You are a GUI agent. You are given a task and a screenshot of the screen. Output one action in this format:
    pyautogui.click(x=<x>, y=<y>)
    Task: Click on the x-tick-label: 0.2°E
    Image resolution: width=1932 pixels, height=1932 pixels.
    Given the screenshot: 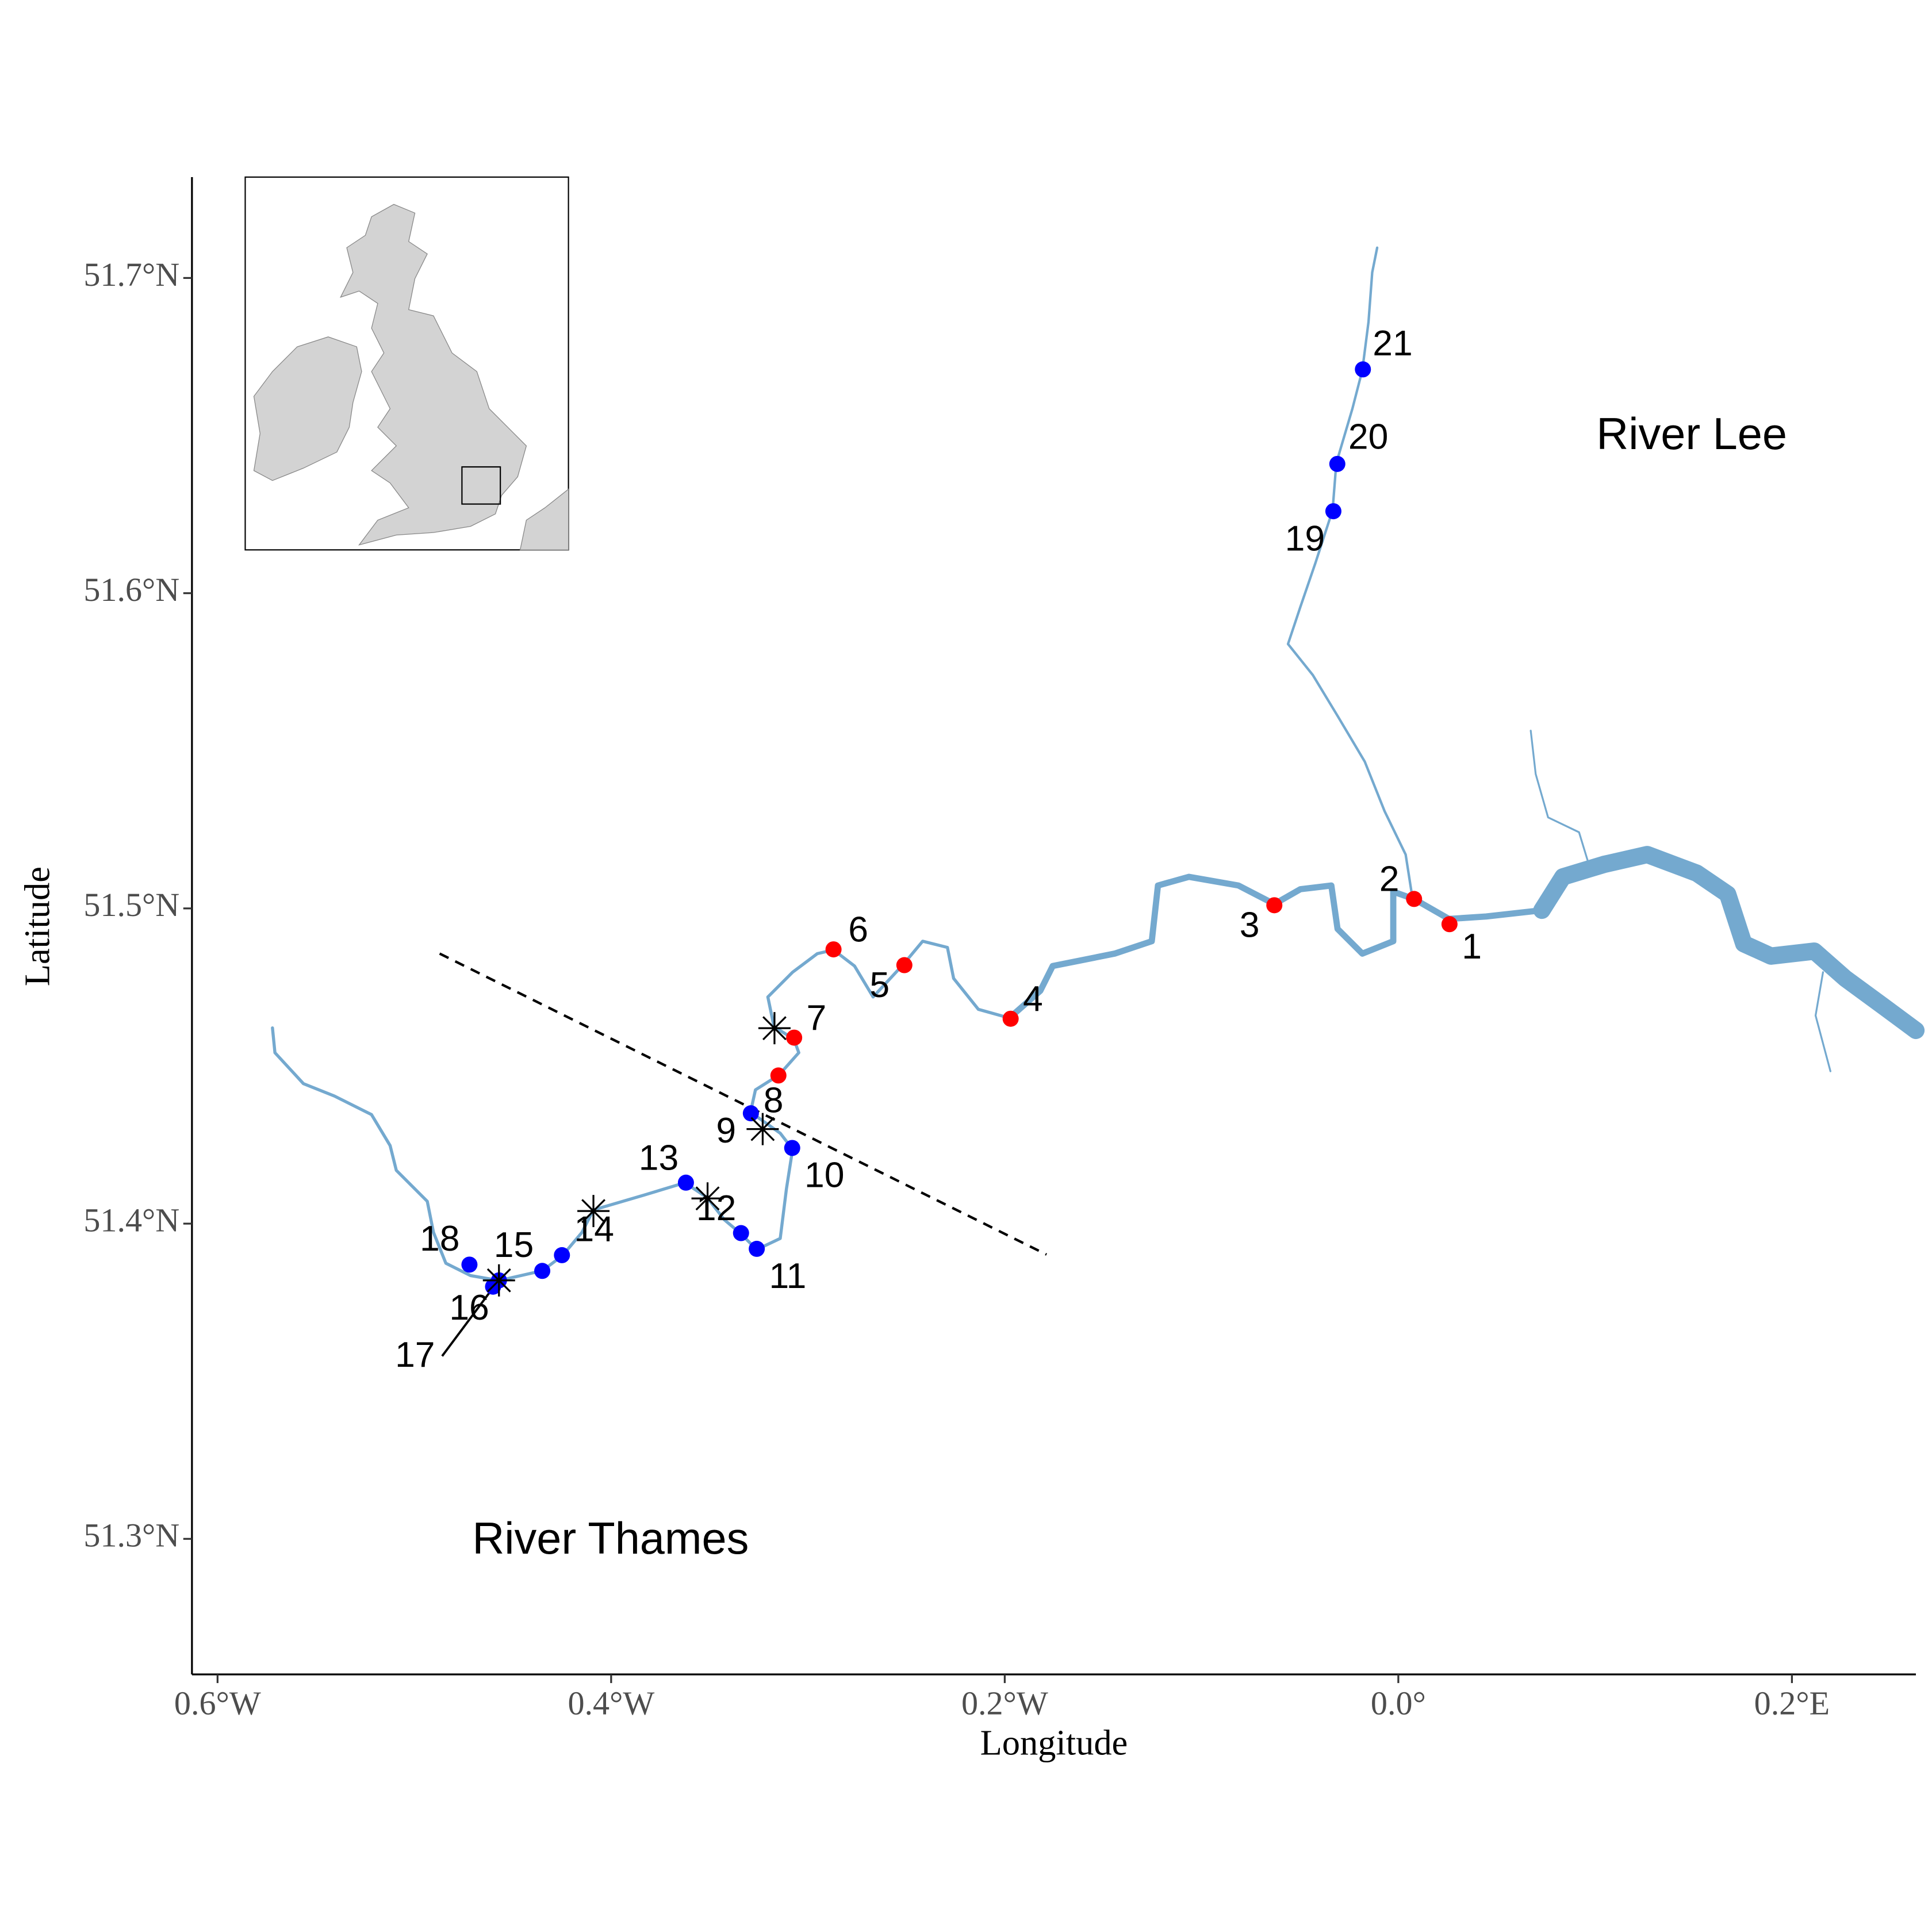 What is the action you would take?
    pyautogui.click(x=1792, y=1703)
    